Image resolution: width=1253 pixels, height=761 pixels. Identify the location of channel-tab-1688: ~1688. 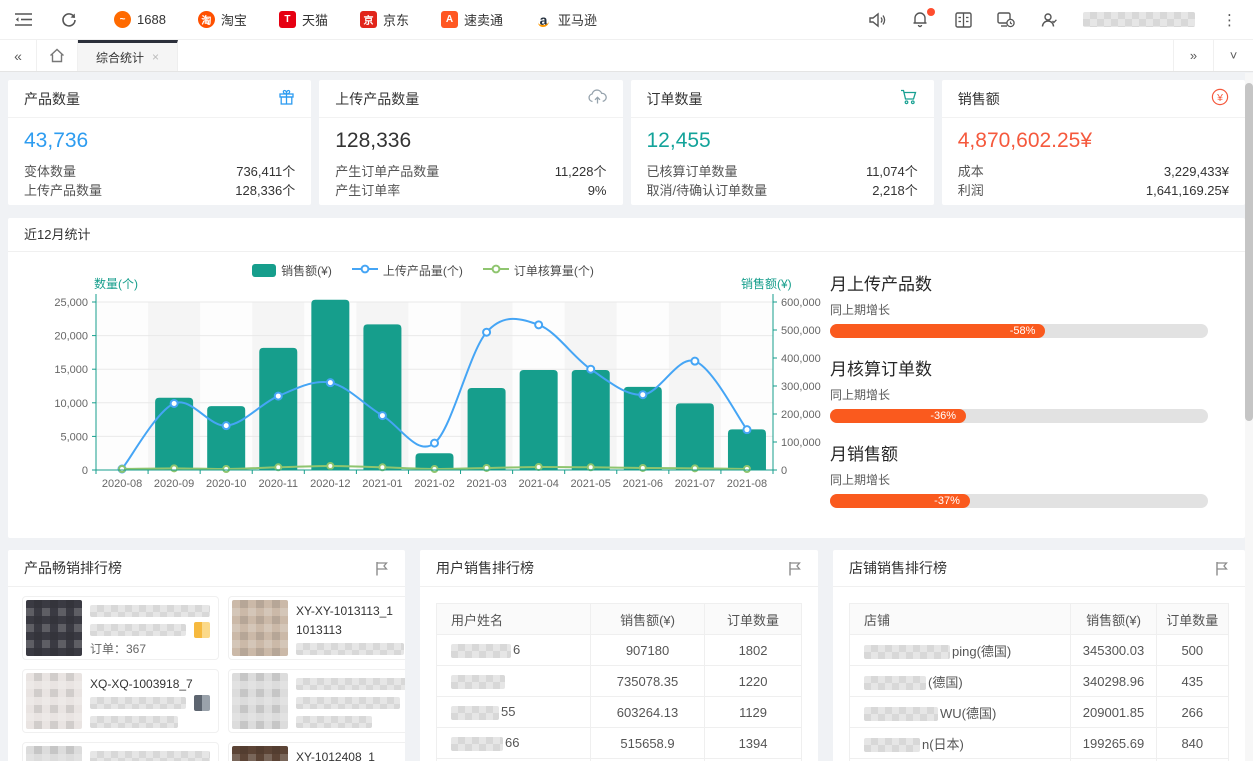
(140, 19).